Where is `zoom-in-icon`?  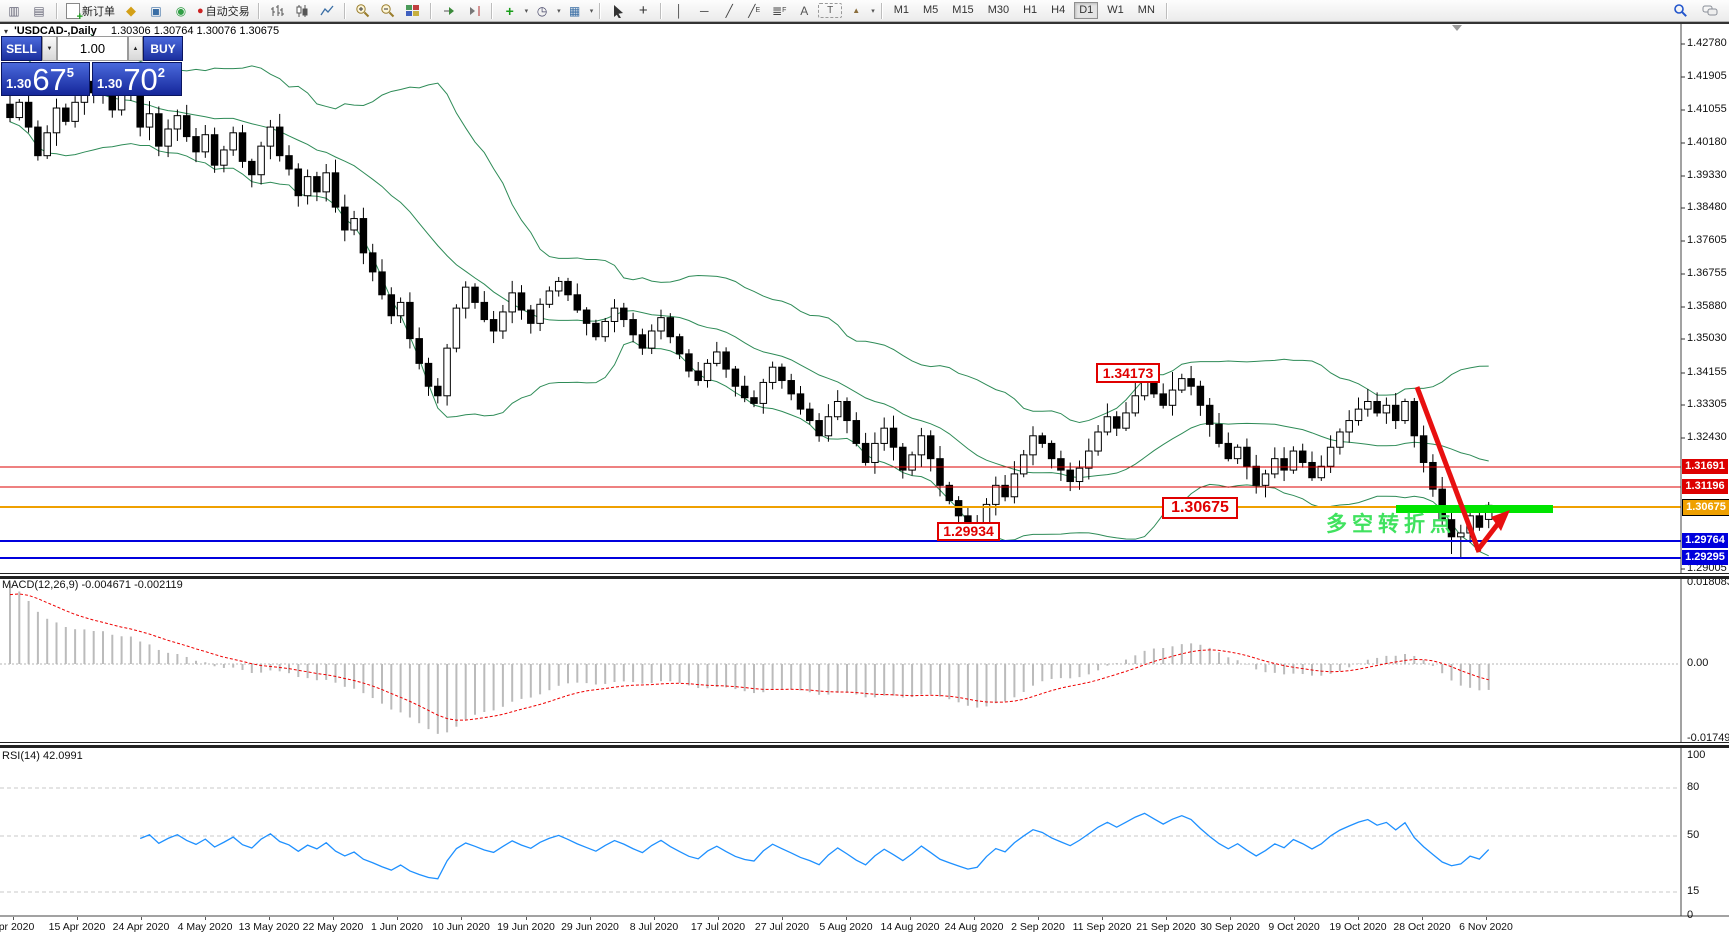 zoom-in-icon is located at coordinates (363, 11).